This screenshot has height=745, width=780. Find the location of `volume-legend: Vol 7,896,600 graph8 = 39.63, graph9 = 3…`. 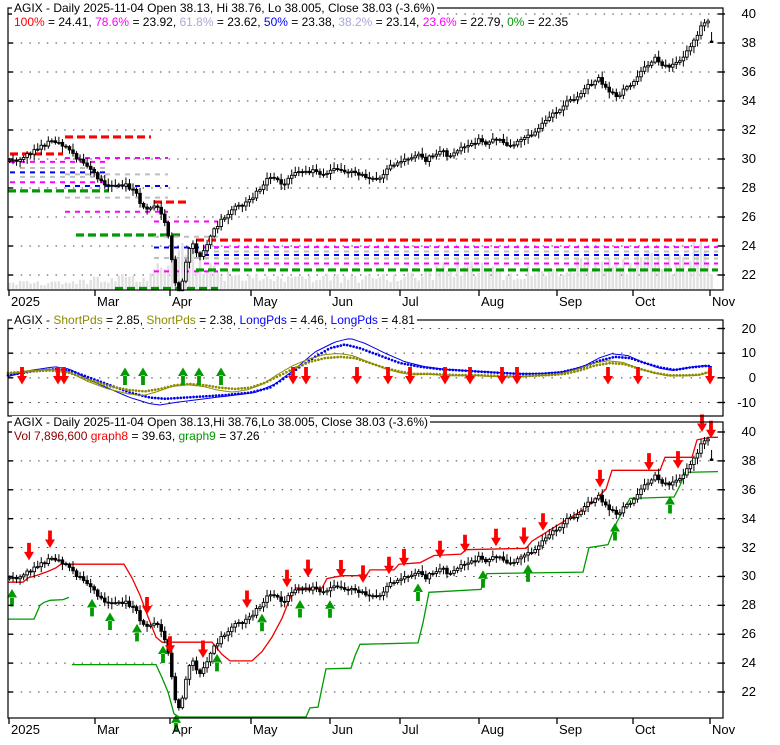

volume-legend: Vol 7,896,600 graph8 = 39.63, graph9 = 3… is located at coordinates (137, 436).